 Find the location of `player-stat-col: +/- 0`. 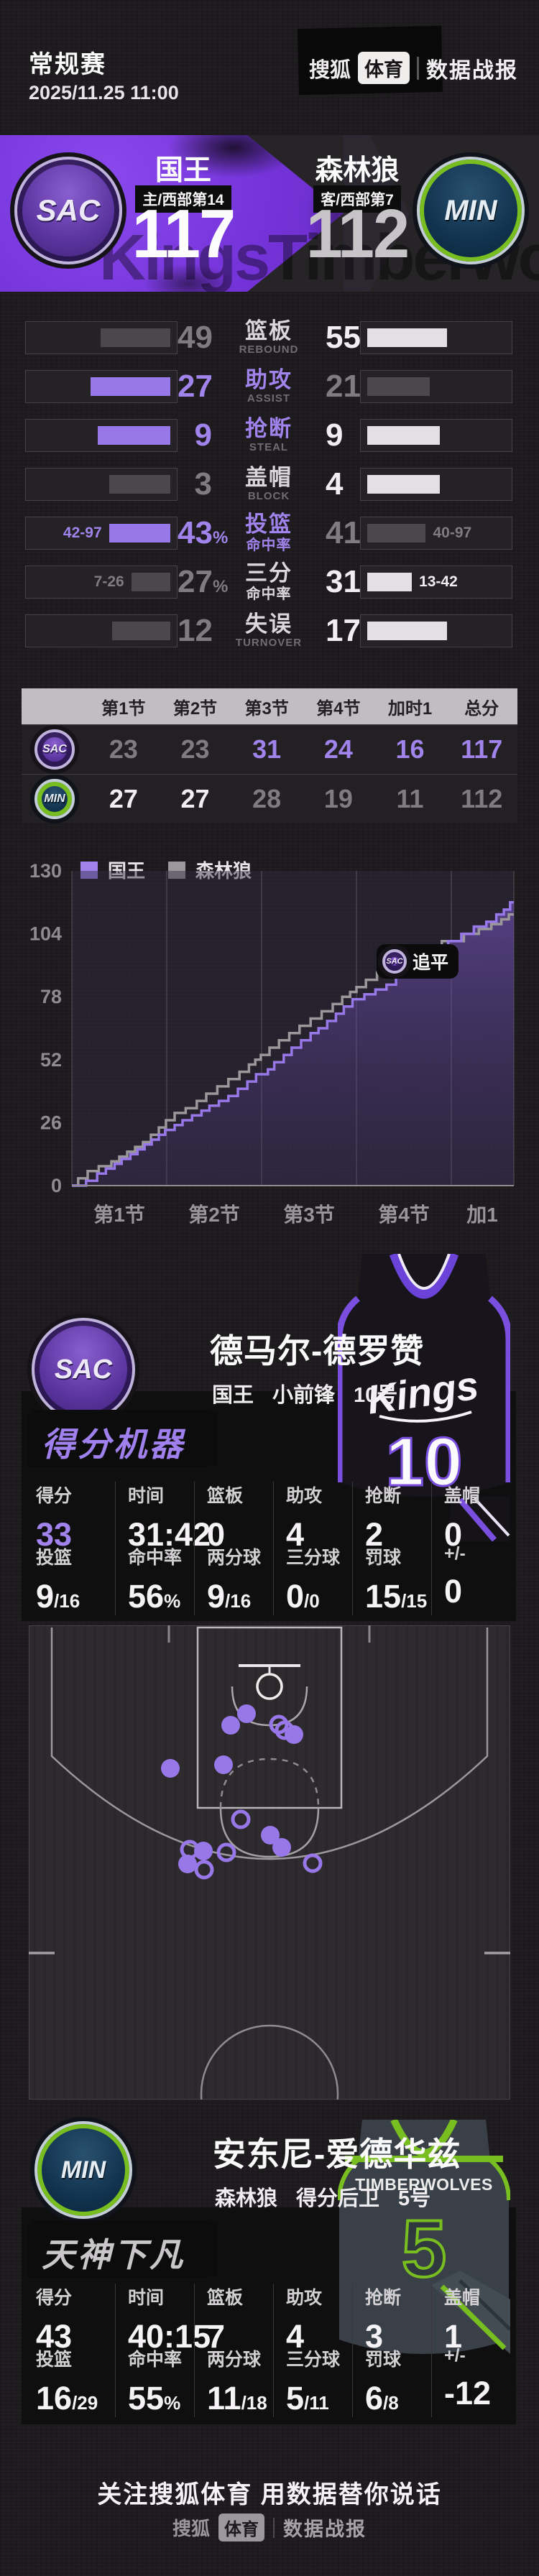

player-stat-col: +/- 0 is located at coordinates (470, 1579).